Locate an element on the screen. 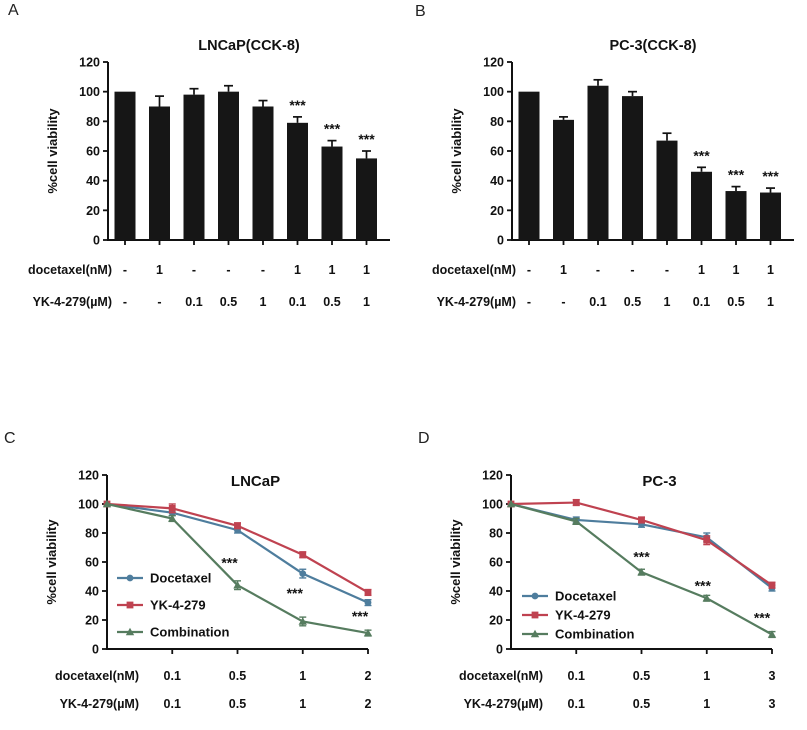  chart-title: PC-3 is located at coordinates (659, 481).